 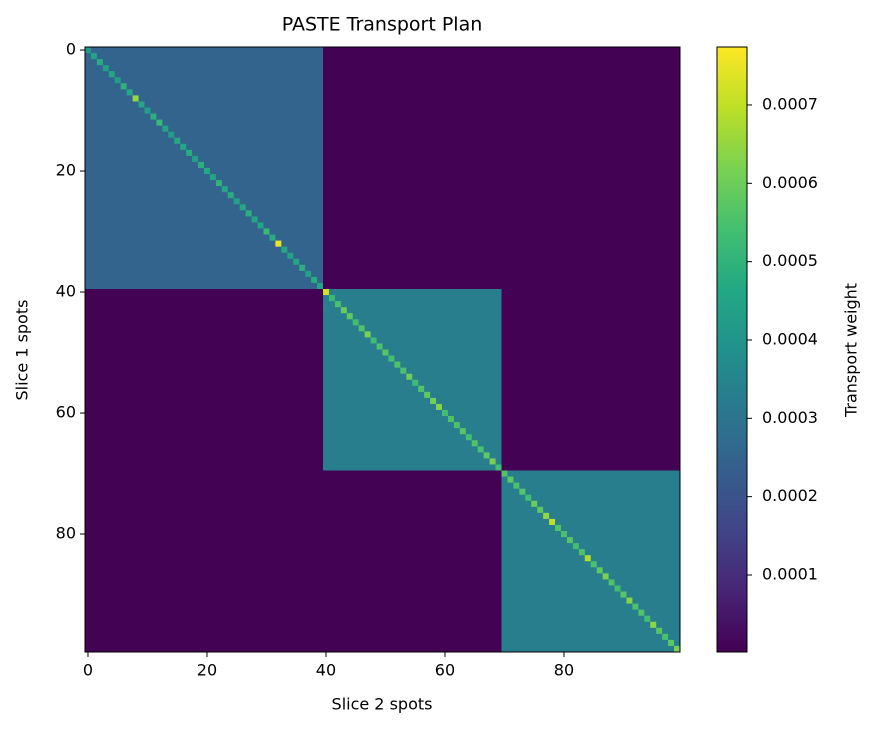 What do you see at coordinates (790, 573) in the screenshot?
I see `colorbar-tick-label: 0.0001` at bounding box center [790, 573].